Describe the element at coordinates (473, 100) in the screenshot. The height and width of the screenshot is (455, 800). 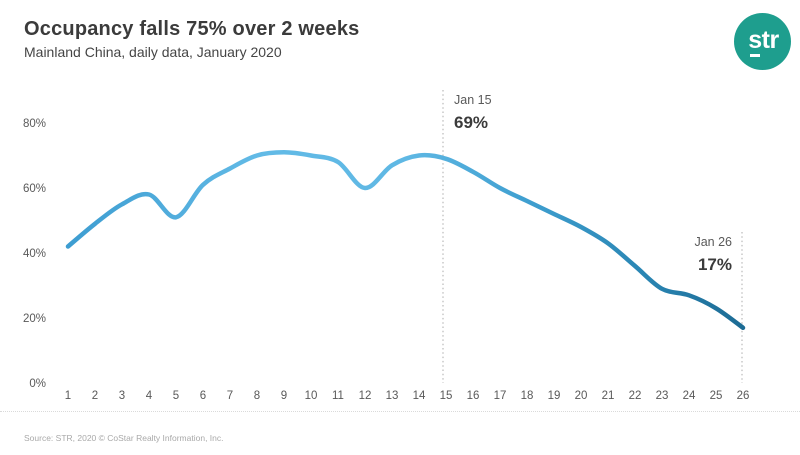
I see `annotation-date-label: Jan 15` at that location.